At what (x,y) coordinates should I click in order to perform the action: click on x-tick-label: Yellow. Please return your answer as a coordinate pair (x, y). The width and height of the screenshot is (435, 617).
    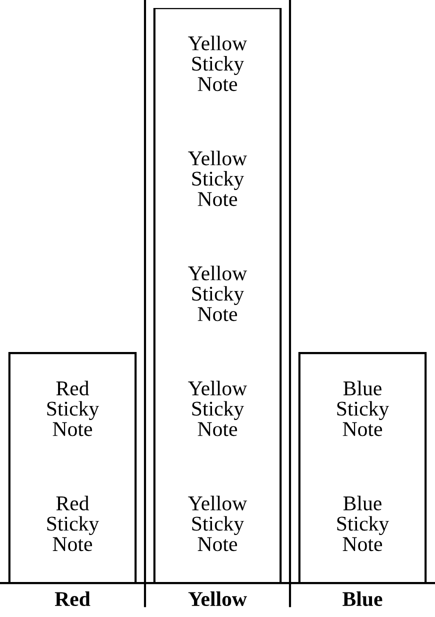
    Looking at the image, I should click on (217, 598).